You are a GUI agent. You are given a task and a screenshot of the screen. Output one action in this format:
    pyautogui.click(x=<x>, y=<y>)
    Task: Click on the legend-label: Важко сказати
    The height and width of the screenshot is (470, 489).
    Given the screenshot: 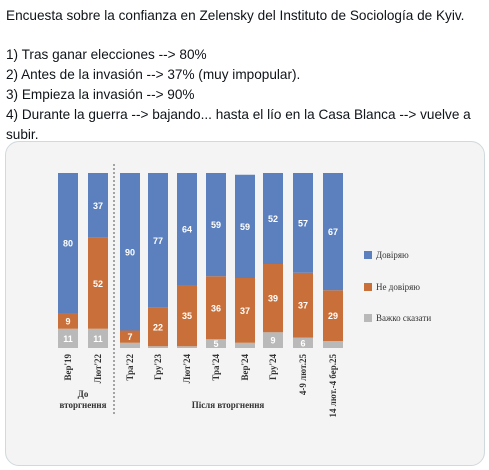 What is the action you would take?
    pyautogui.click(x=403, y=318)
    